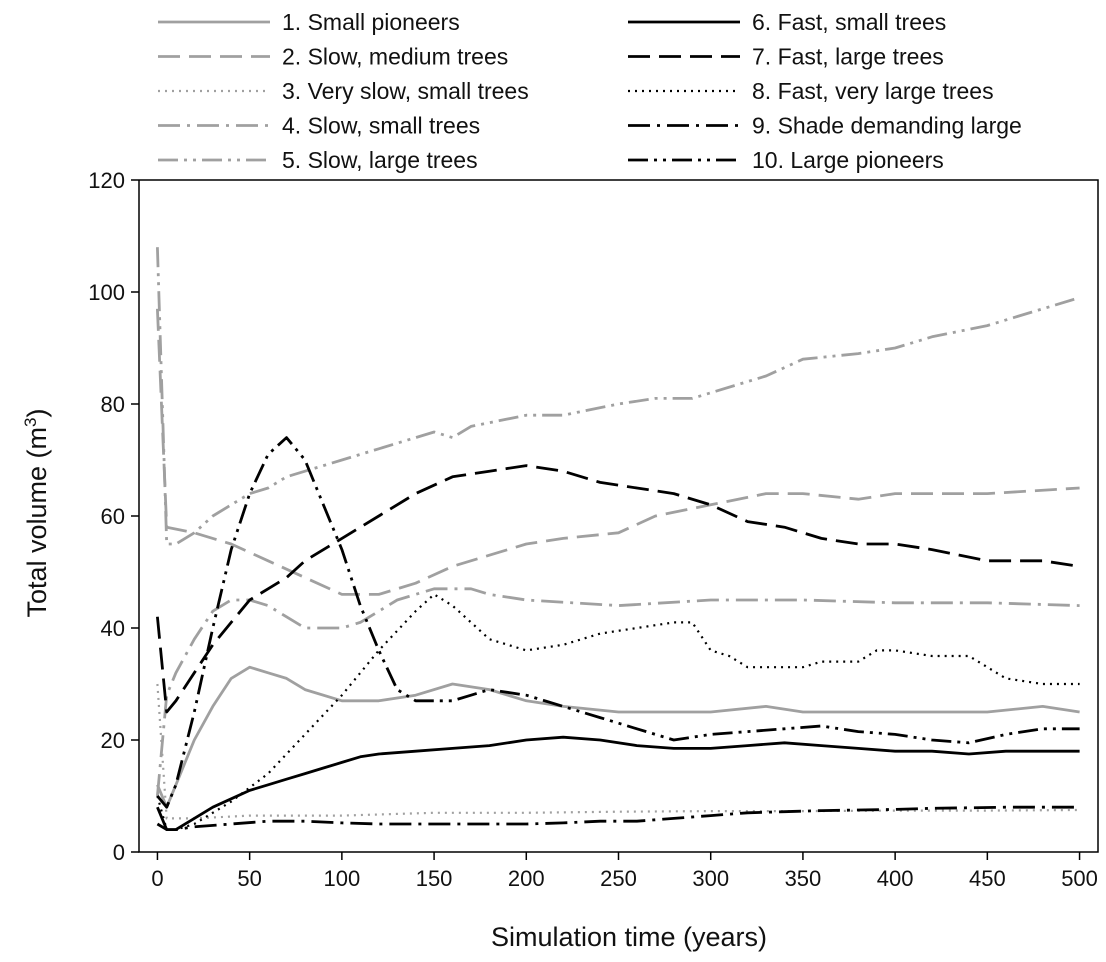  I want to click on x-tick-label: 200, so click(526, 878).